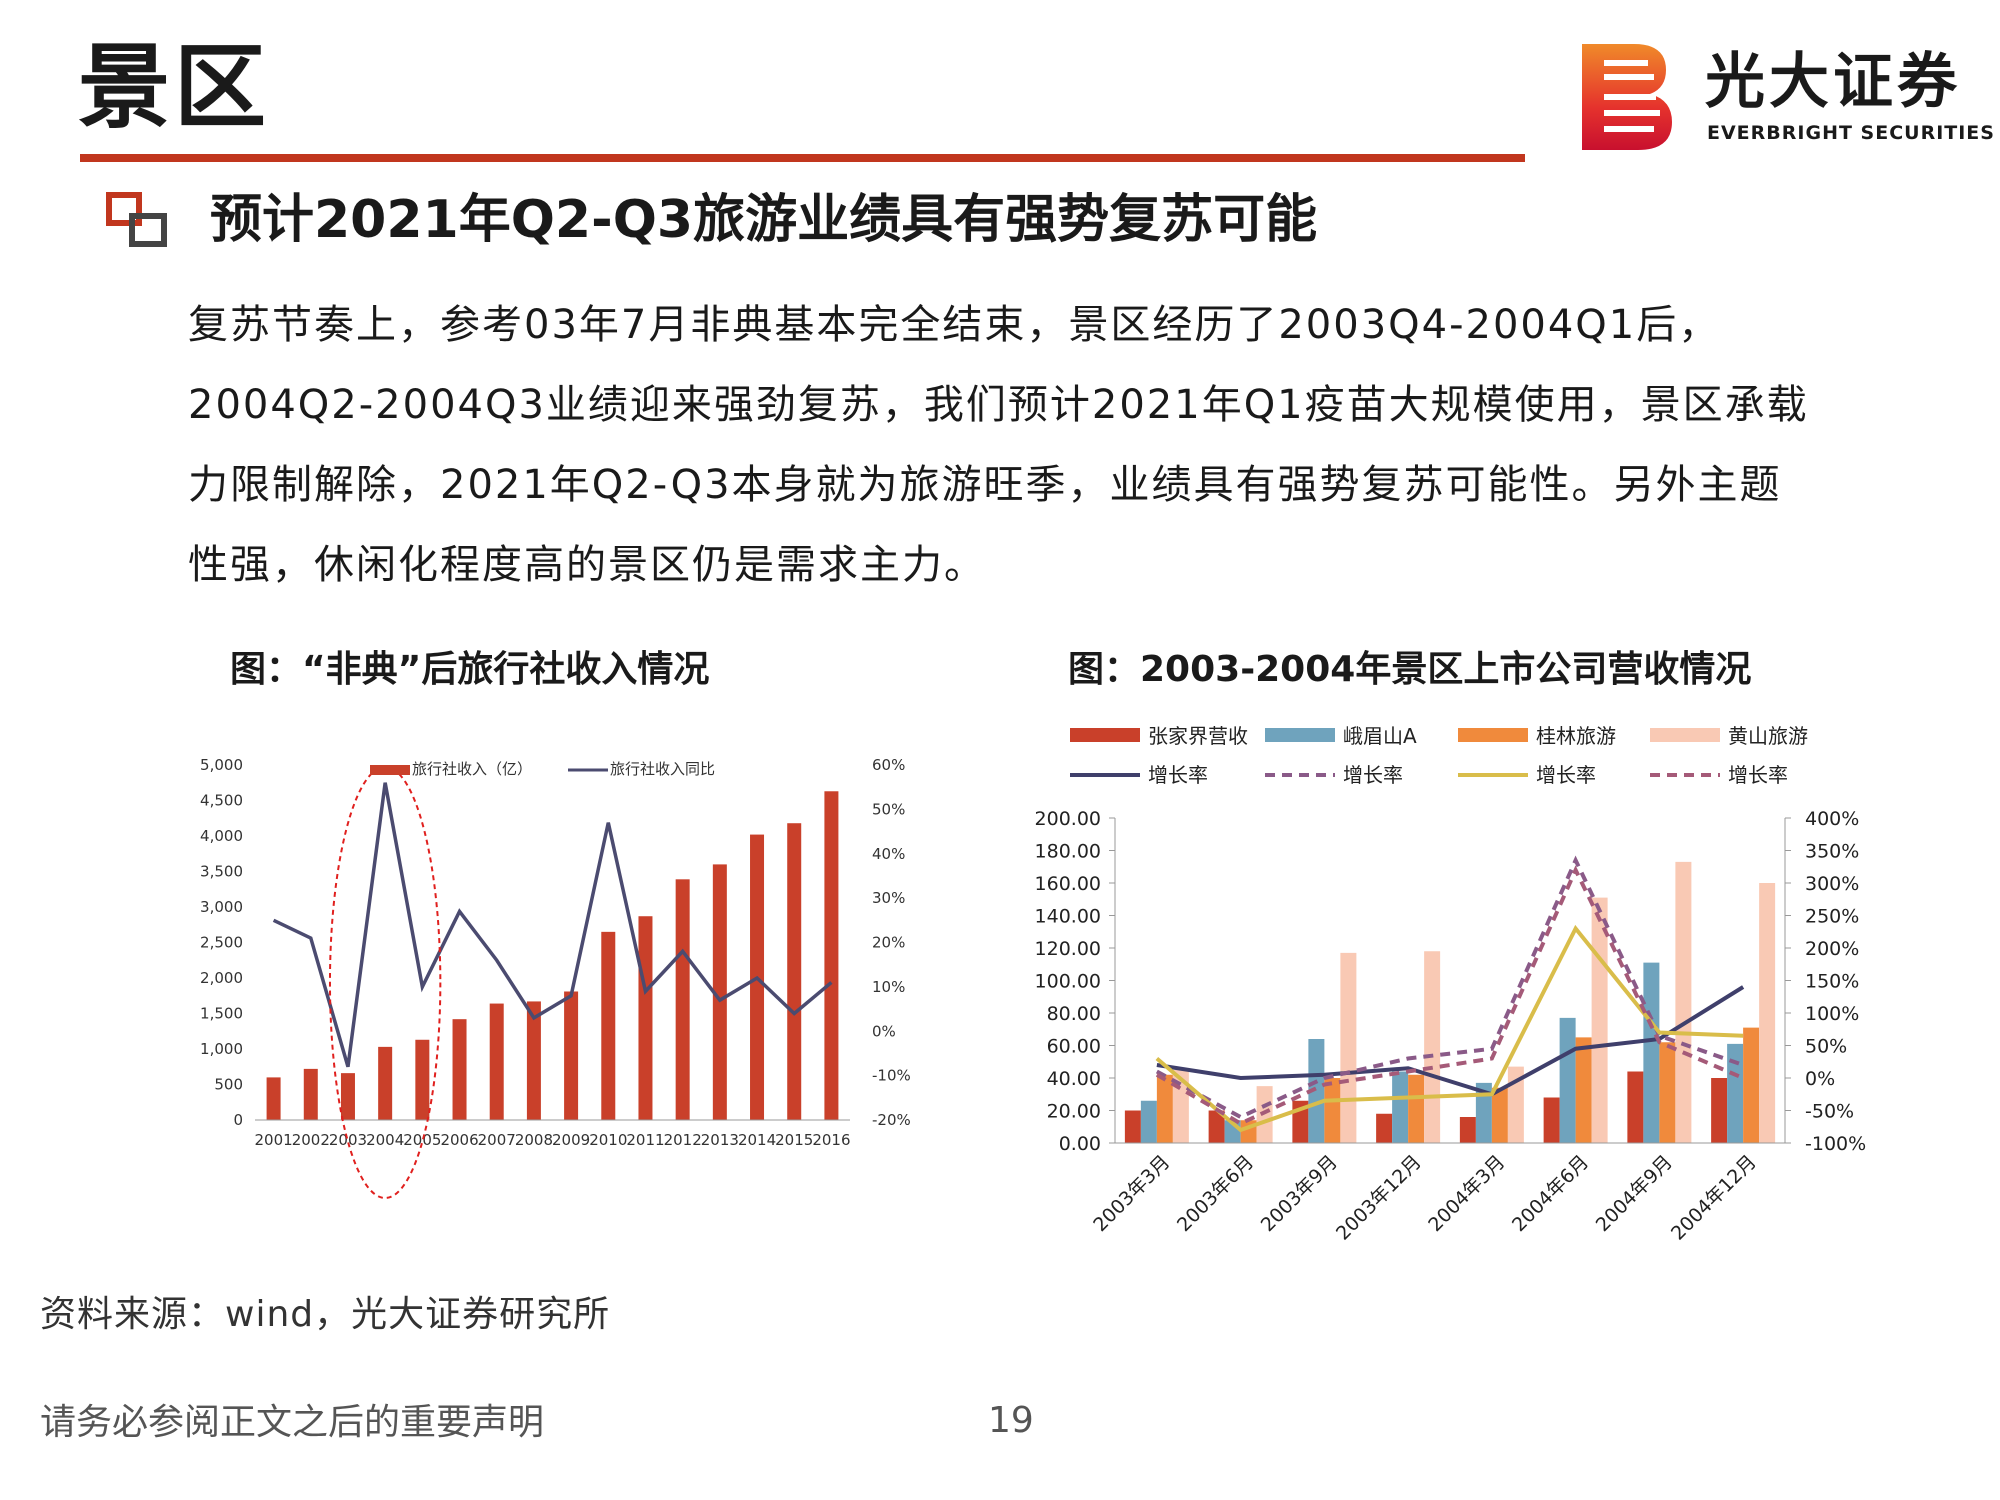 Image resolution: width=2000 pixels, height=1500 pixels. What do you see at coordinates (472, 769) in the screenshot?
I see `legend-label: 旅行社收入（亿）` at bounding box center [472, 769].